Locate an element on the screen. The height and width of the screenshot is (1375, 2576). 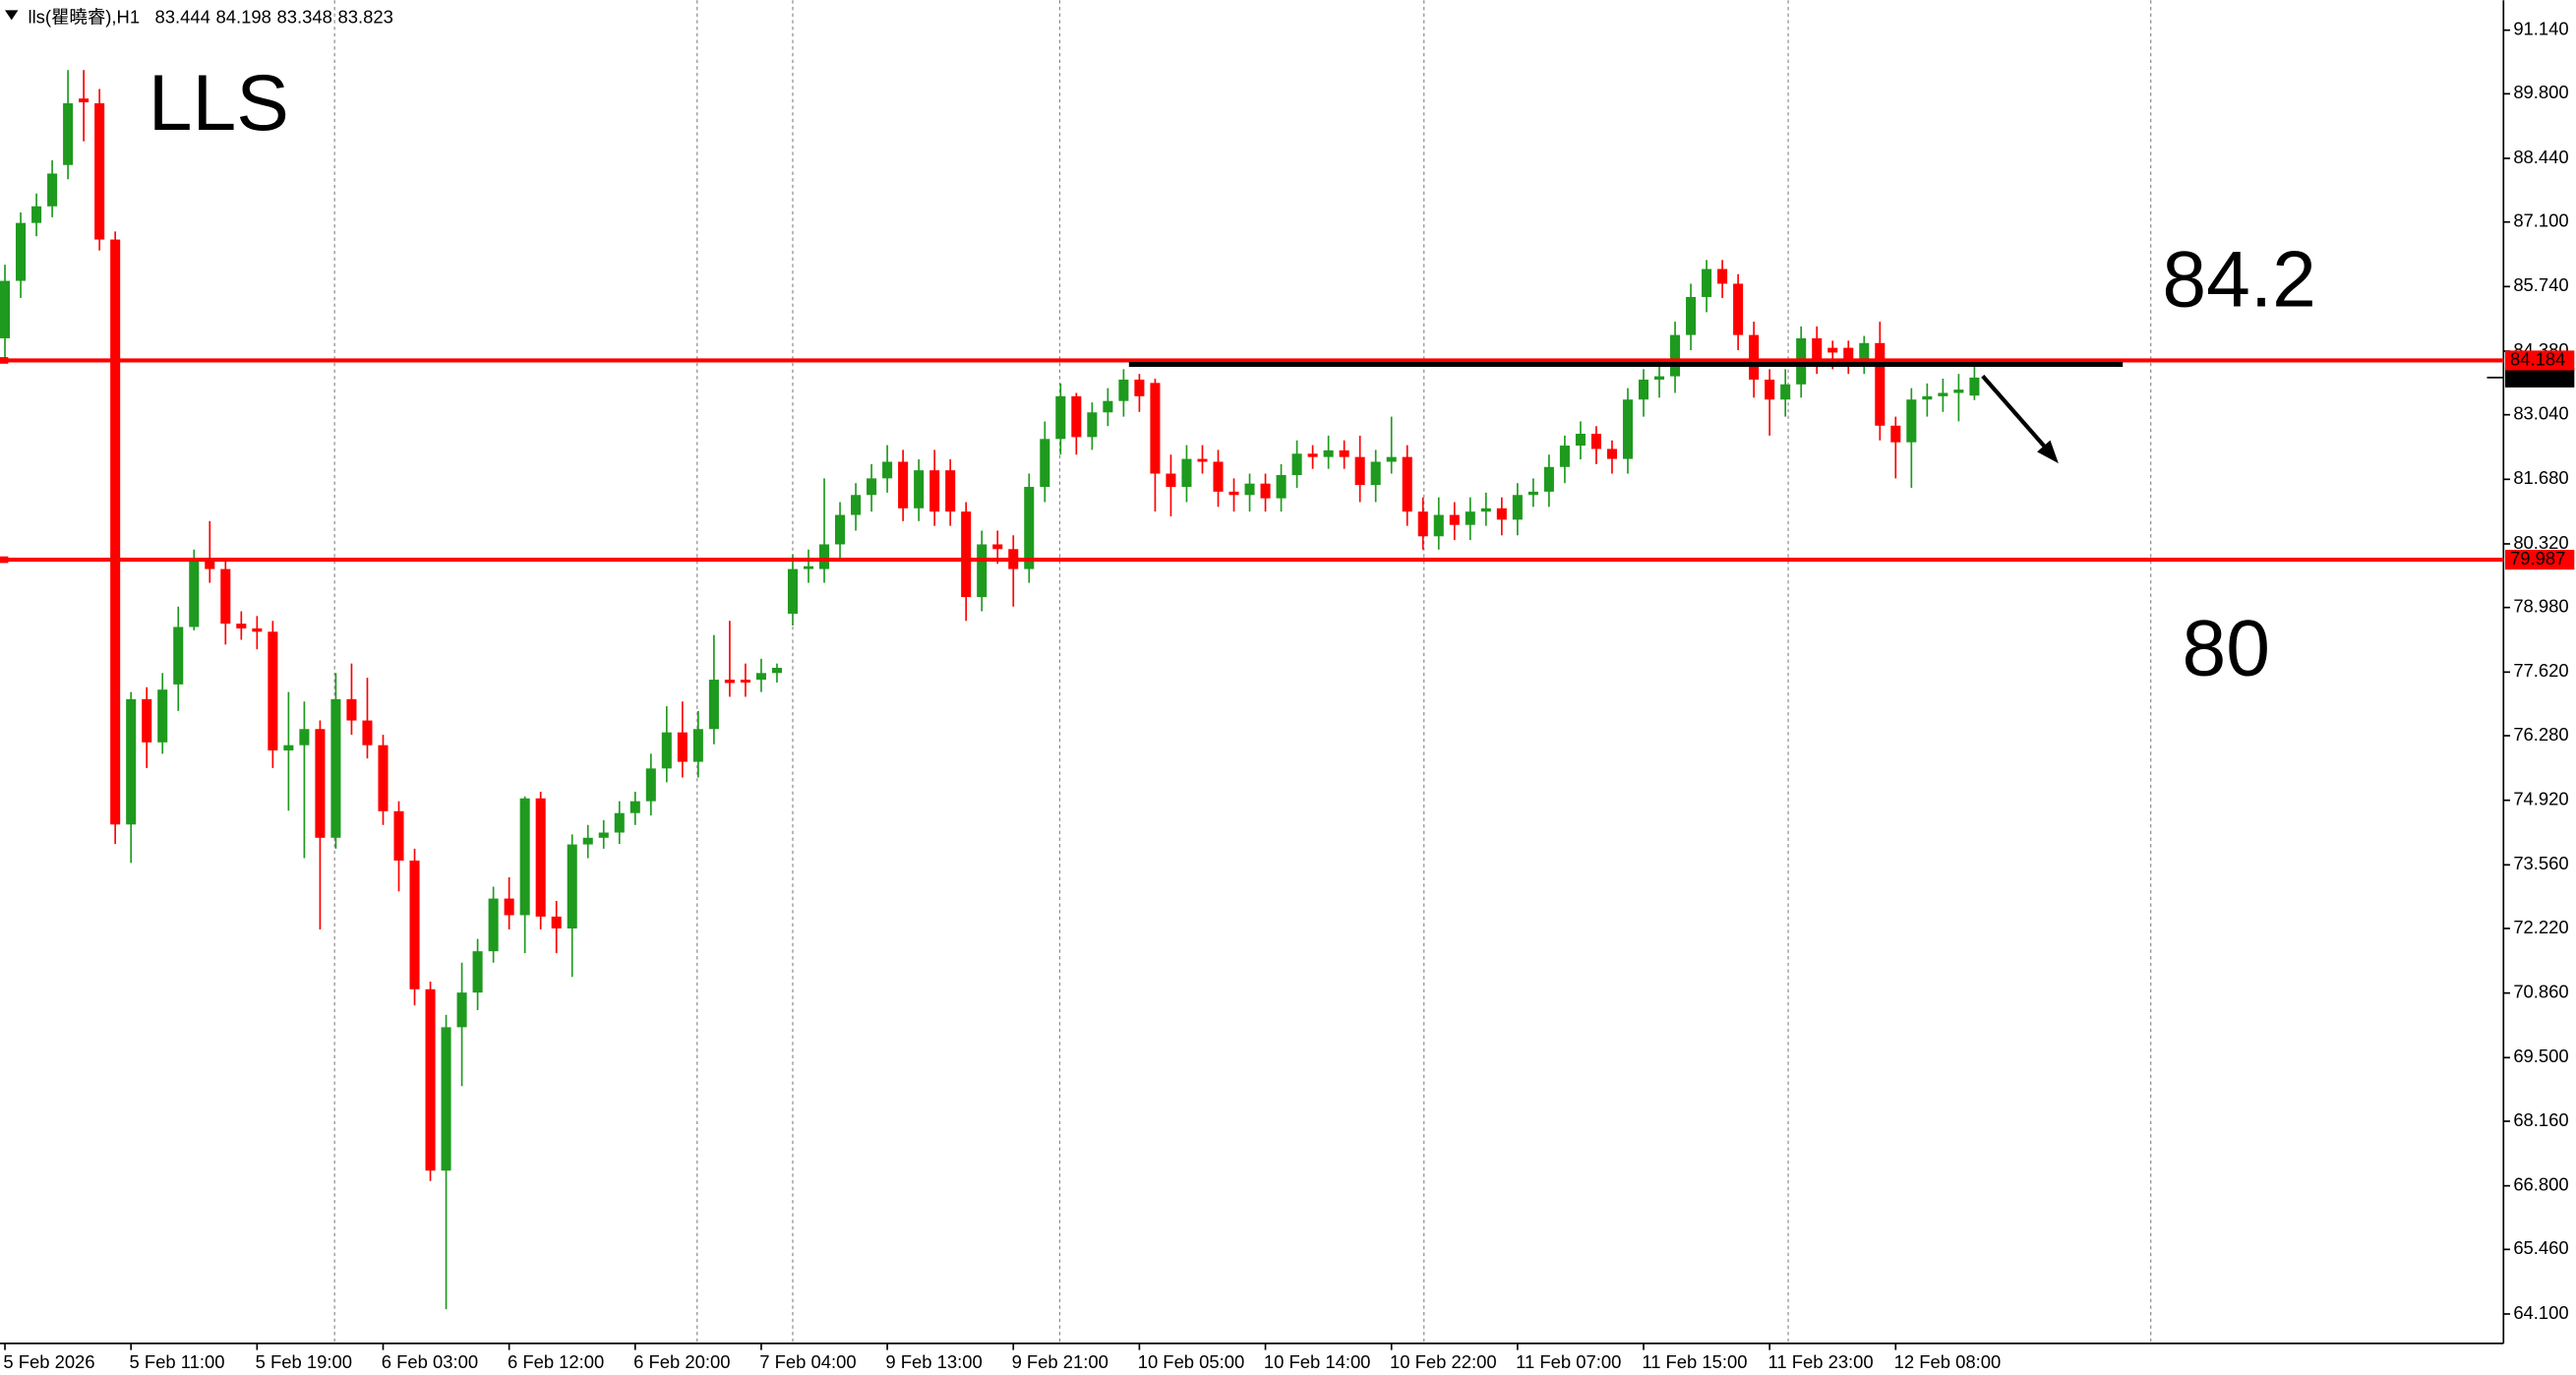
annotation: 80 is located at coordinates (2226, 649).